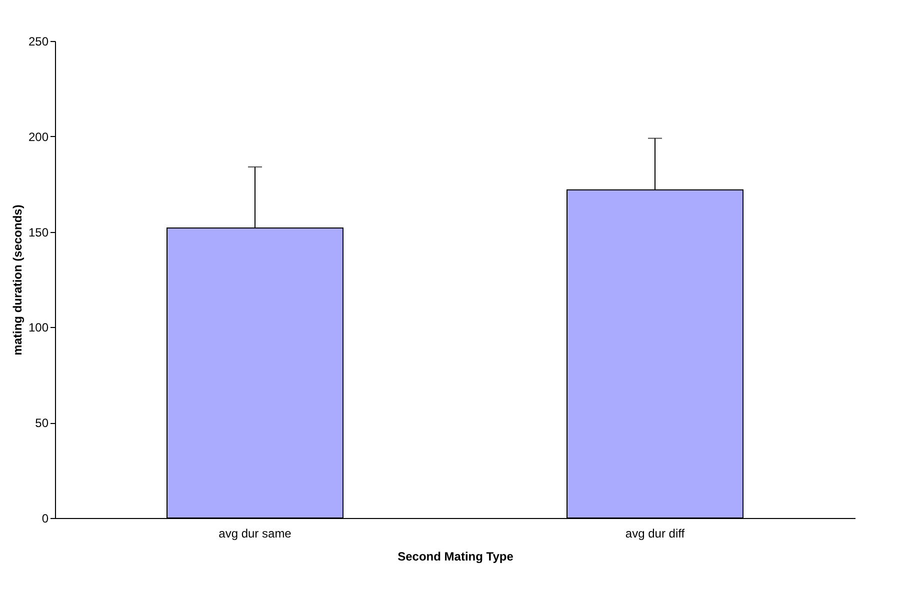 This screenshot has width=908, height=600. I want to click on x-tick-label: avg dur diff, so click(655, 533).